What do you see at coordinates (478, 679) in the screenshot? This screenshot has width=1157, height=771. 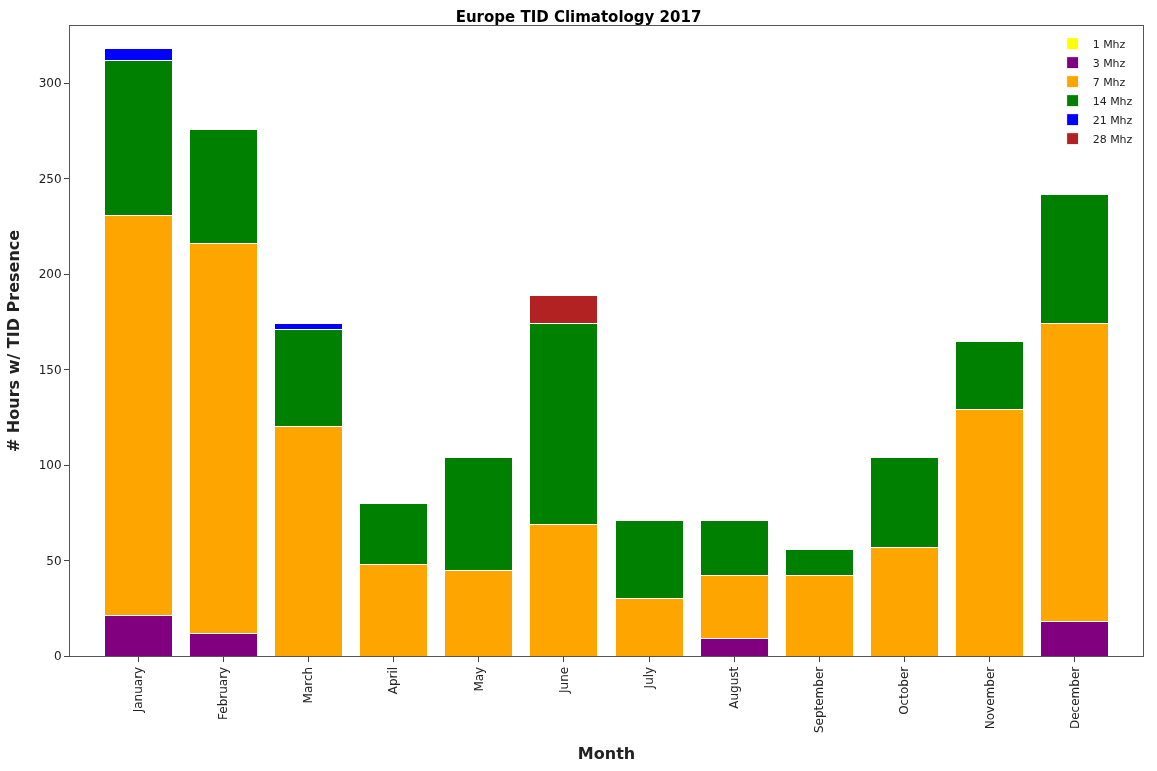 I see `x-tick-label: May` at bounding box center [478, 679].